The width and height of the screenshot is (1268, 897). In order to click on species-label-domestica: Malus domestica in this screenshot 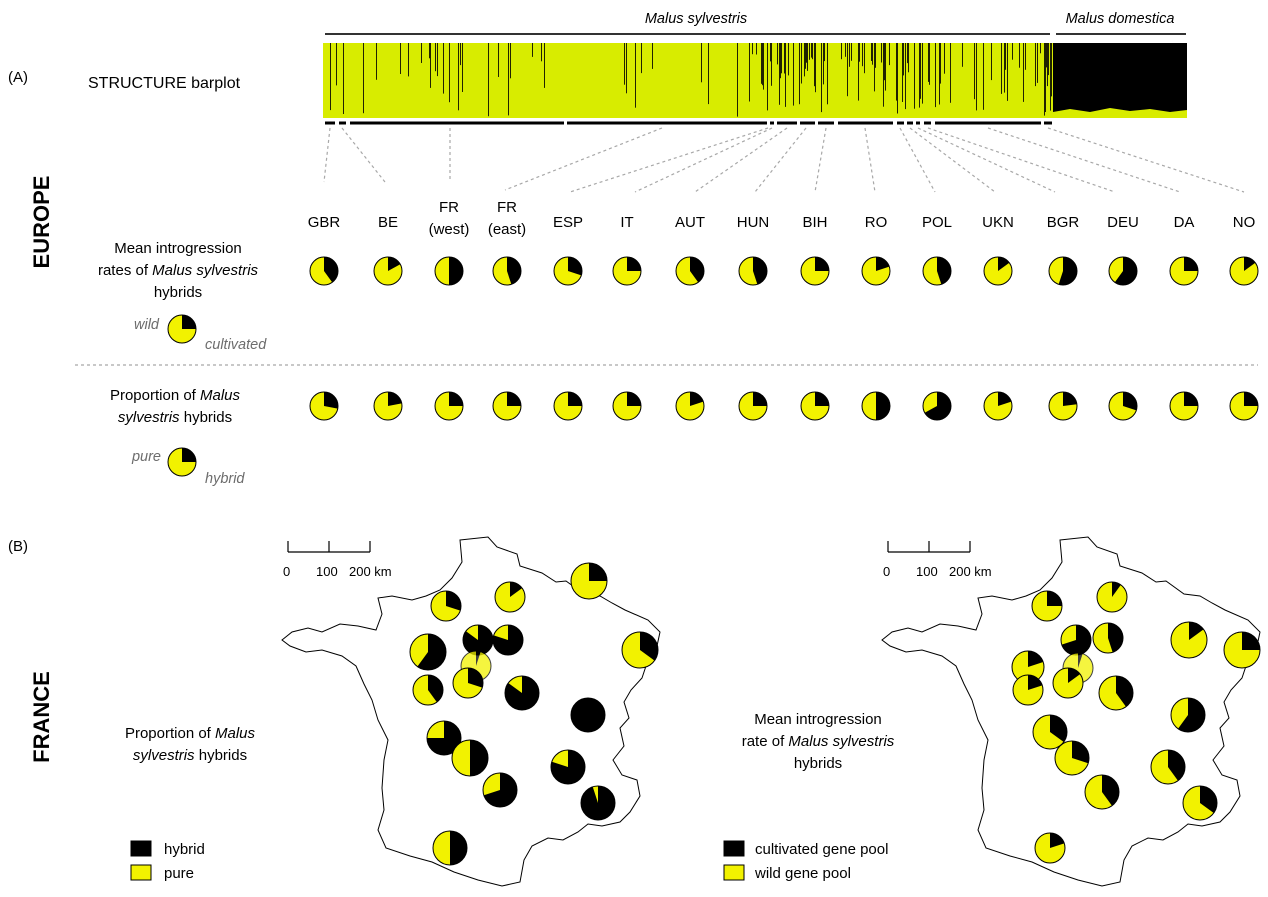, I will do `click(1120, 19)`.